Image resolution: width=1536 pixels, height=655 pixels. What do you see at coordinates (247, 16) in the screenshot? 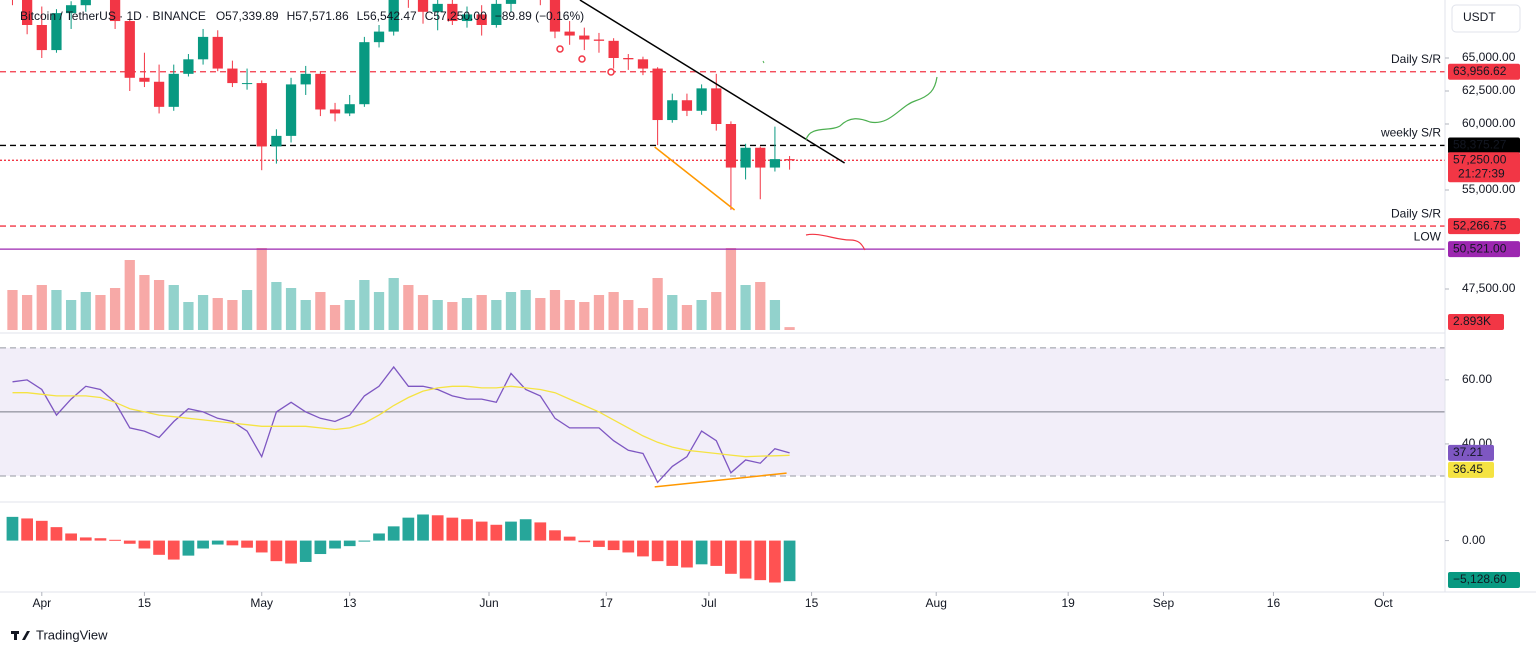
I see `legend-value: O57,339.89` at bounding box center [247, 16].